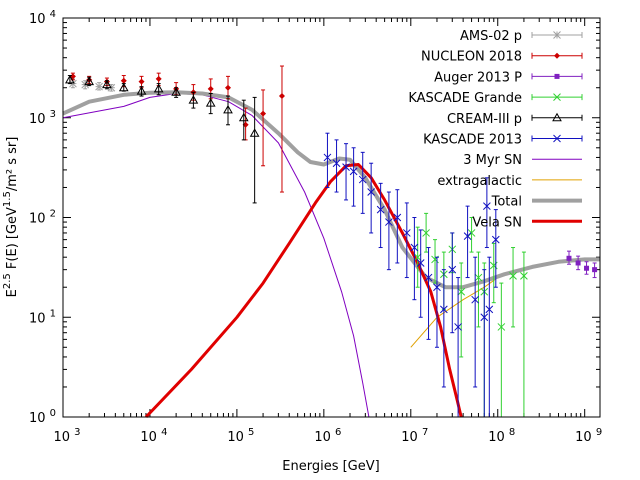  I want to click on legend-label: KASCADE 2013, so click(472, 140).